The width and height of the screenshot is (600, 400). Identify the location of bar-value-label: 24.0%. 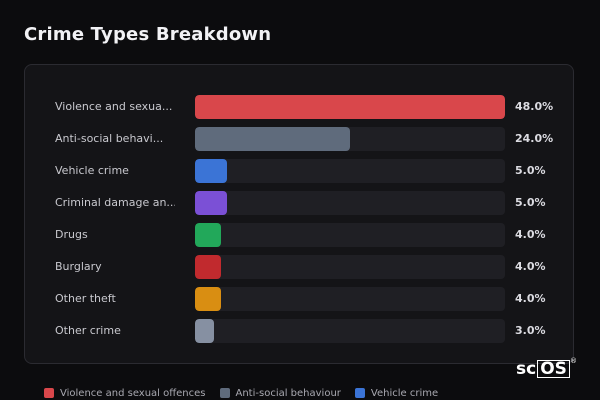
(534, 138).